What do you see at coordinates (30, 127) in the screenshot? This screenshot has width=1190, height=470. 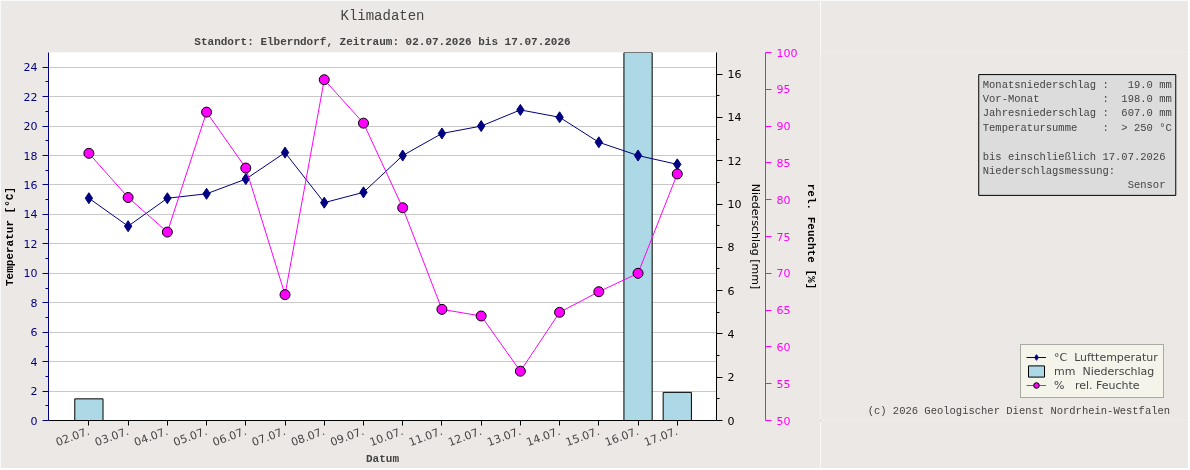 I see `y-tick-label: 20` at bounding box center [30, 127].